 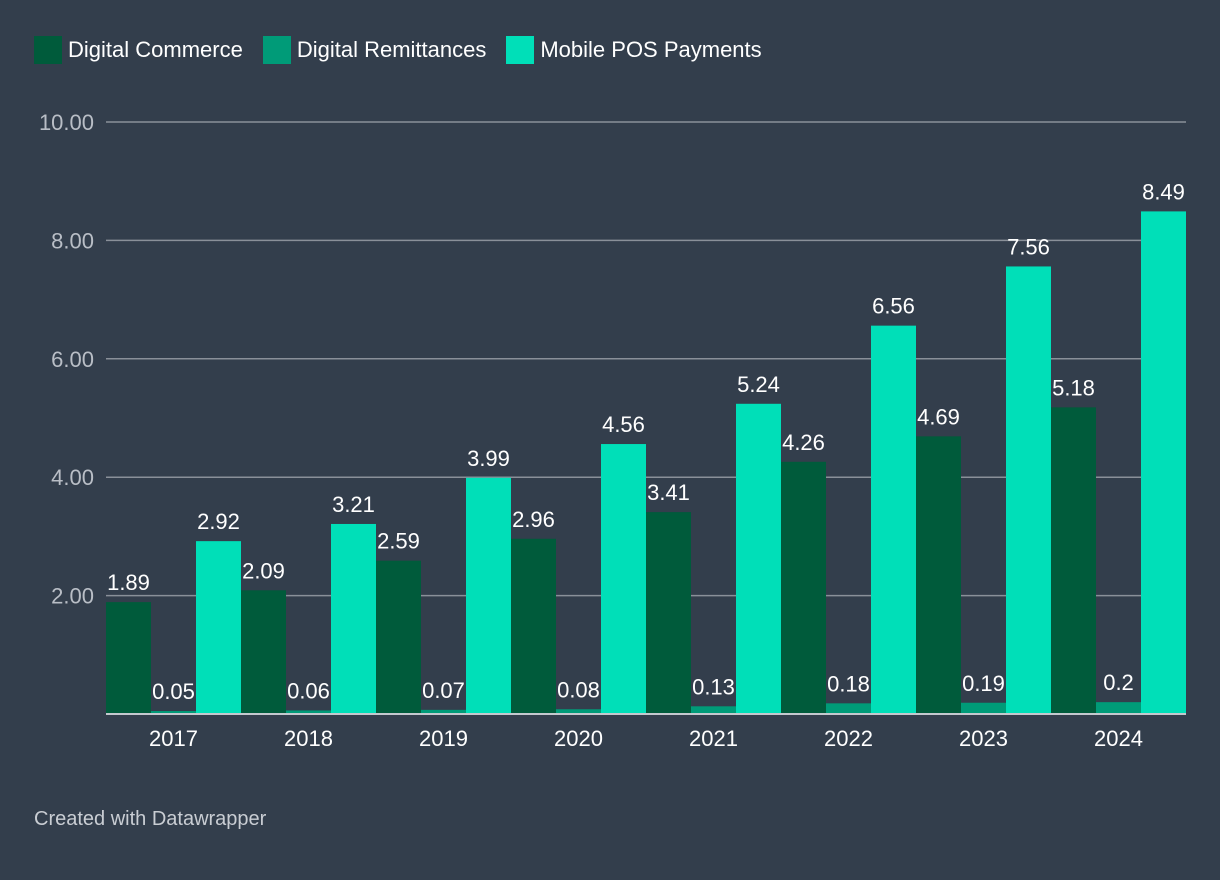 I want to click on data-label: 5.24, so click(x=758, y=384).